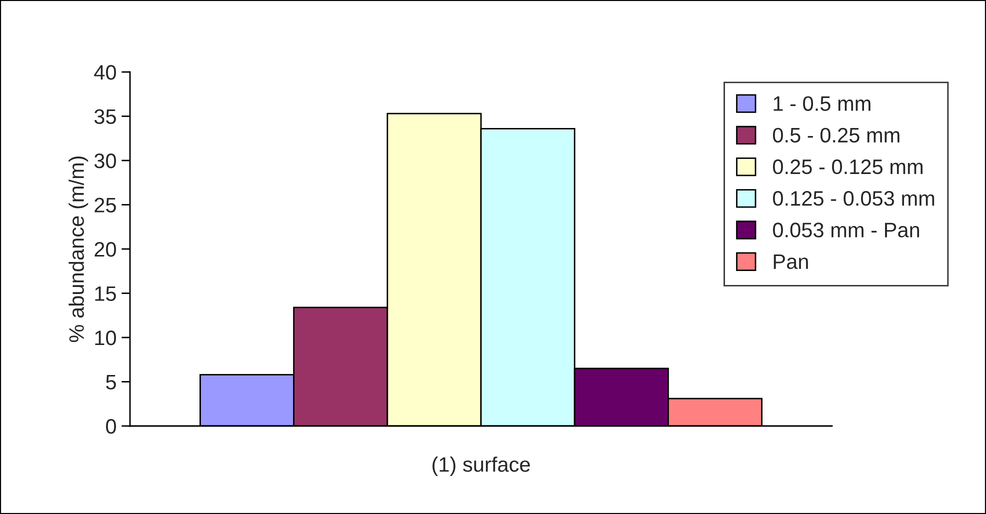 The height and width of the screenshot is (514, 986). Describe the element at coordinates (105, 161) in the screenshot. I see `y-tick-label: 30` at that location.